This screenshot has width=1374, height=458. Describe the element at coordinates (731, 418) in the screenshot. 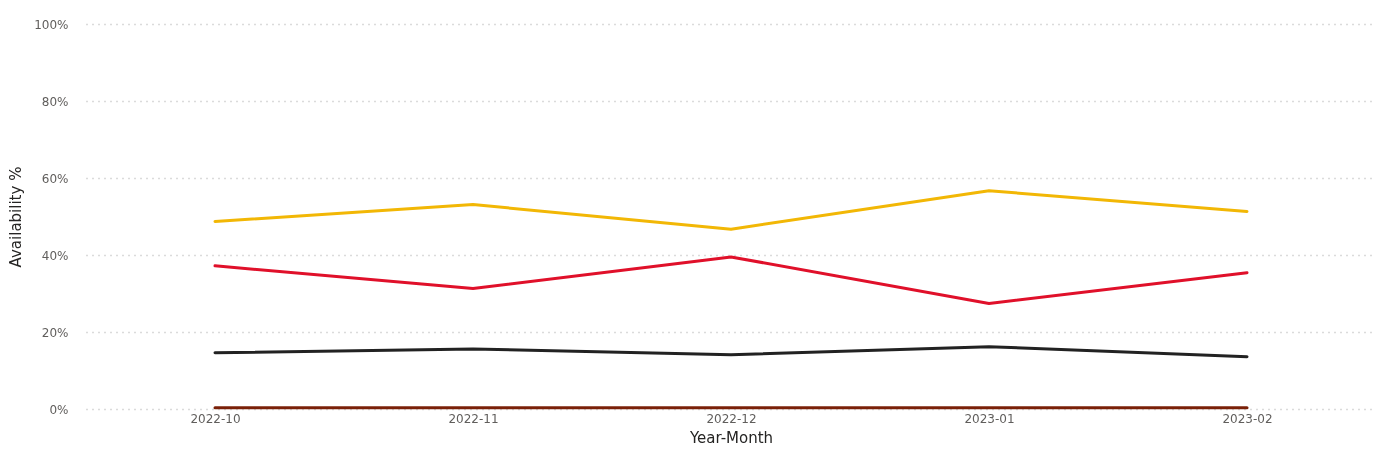

I see `x-tick-label: 2022-12` at that location.